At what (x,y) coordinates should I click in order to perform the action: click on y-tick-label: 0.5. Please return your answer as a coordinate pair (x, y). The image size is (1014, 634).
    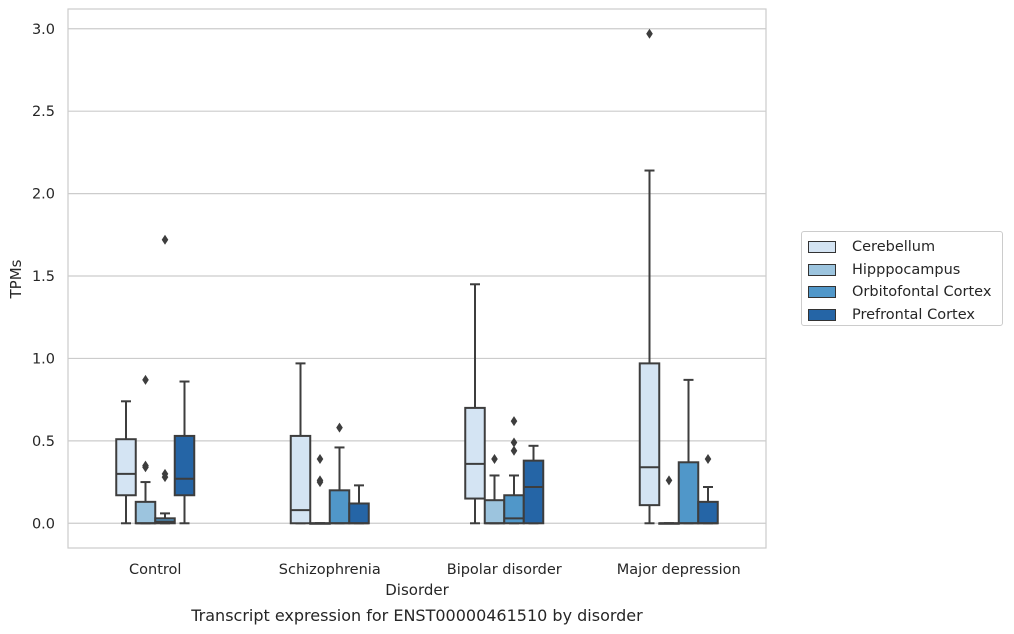
    Looking at the image, I should click on (43, 442).